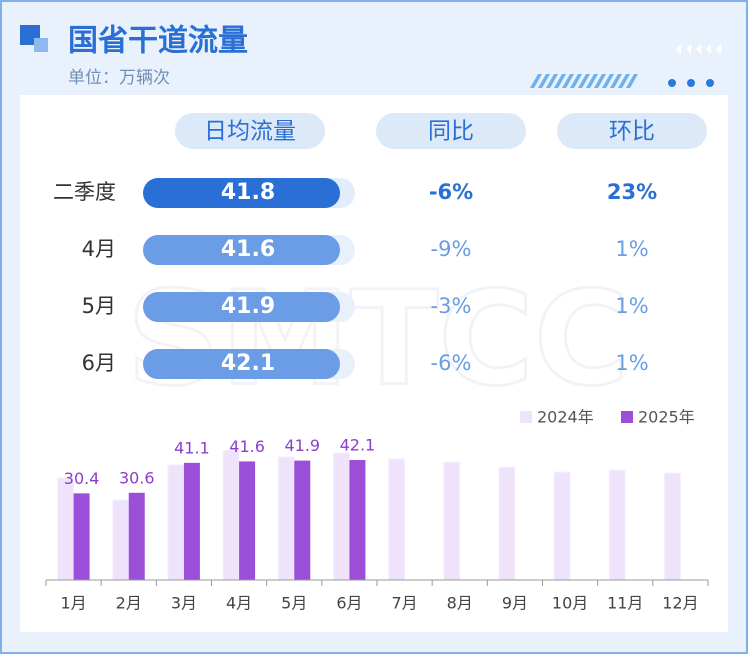  I want to click on change: -9%, so click(451, 249).